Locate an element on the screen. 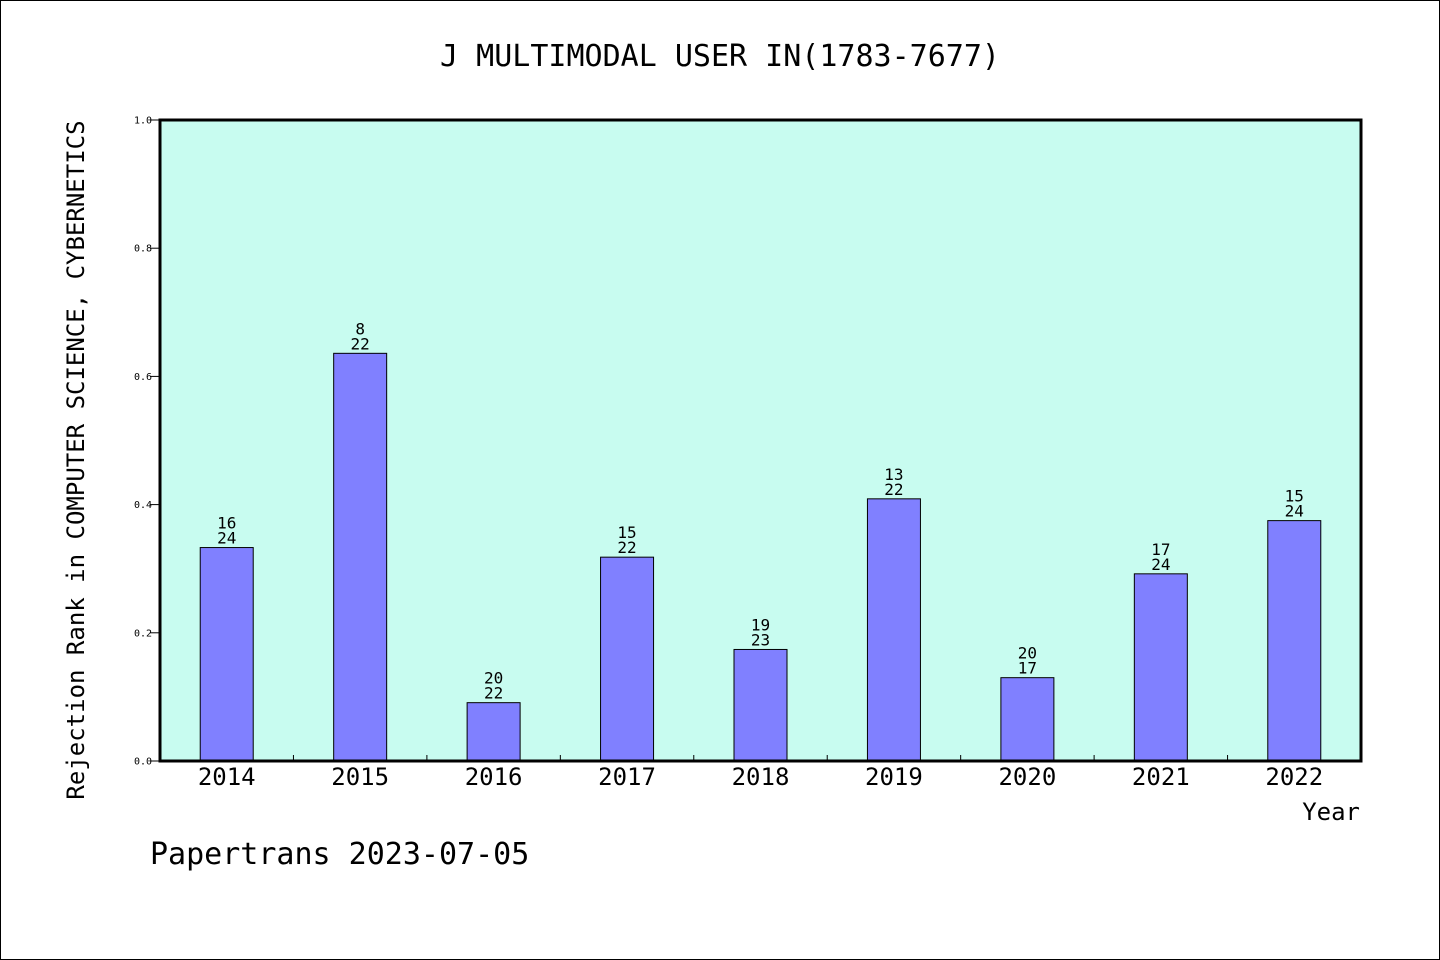 This screenshot has width=1440, height=960. y-tick-label: 0.8 is located at coordinates (143, 249).